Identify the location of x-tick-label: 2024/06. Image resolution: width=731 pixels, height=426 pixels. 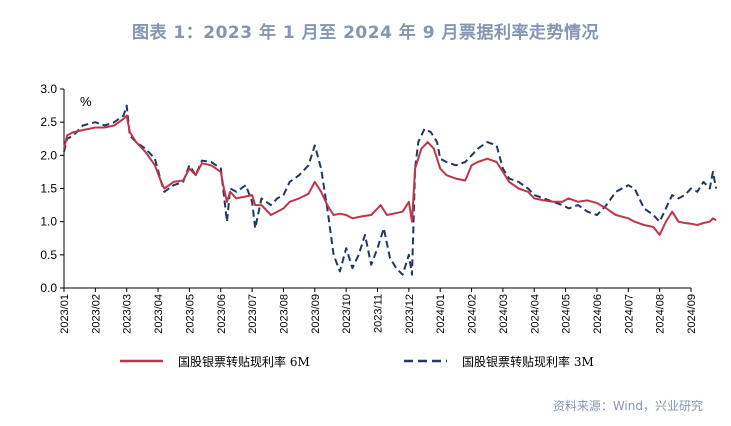
(598, 314).